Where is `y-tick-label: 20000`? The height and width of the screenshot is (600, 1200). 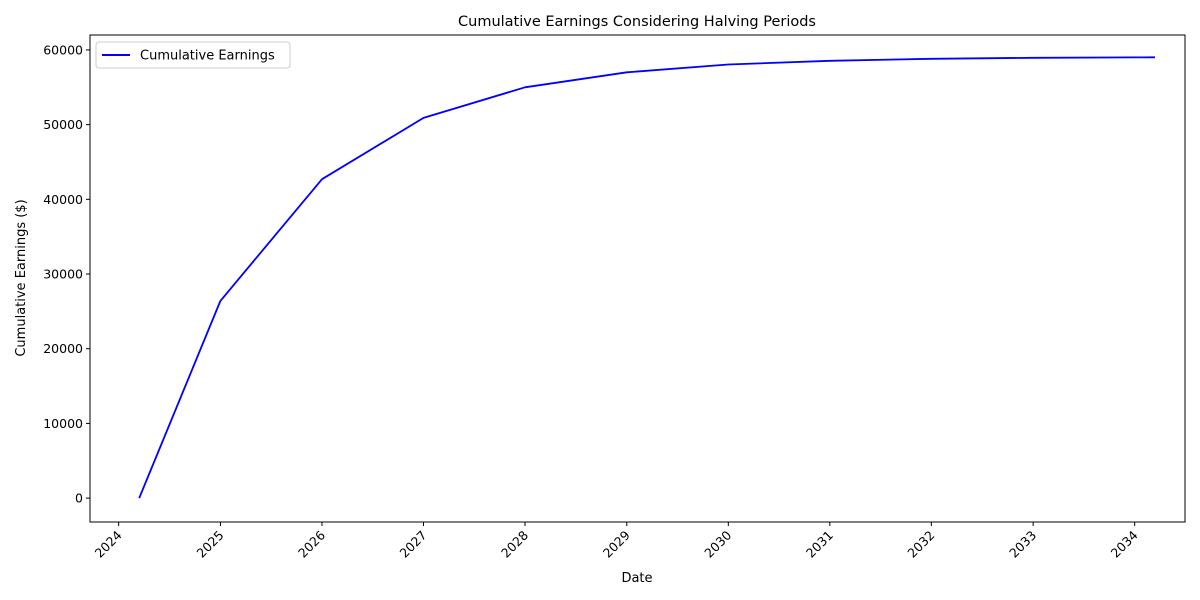
y-tick-label: 20000 is located at coordinates (63, 348).